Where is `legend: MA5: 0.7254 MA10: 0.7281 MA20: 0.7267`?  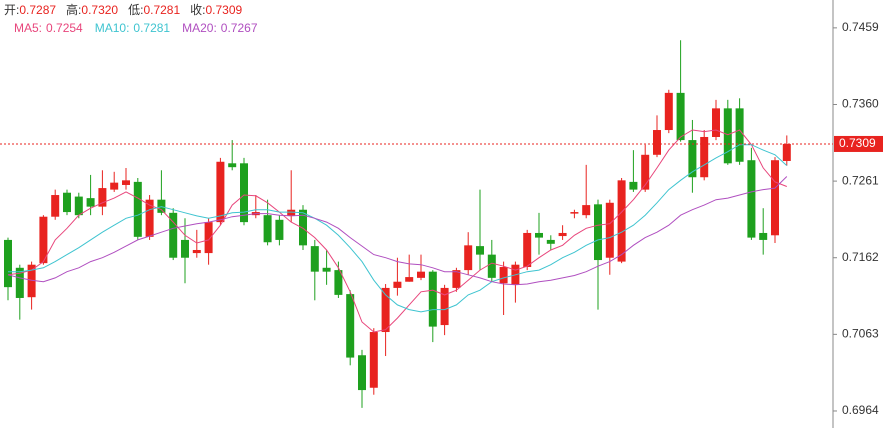 legend: MA5: 0.7254 MA10: 0.7281 MA20: 0.7267 is located at coordinates (136, 28).